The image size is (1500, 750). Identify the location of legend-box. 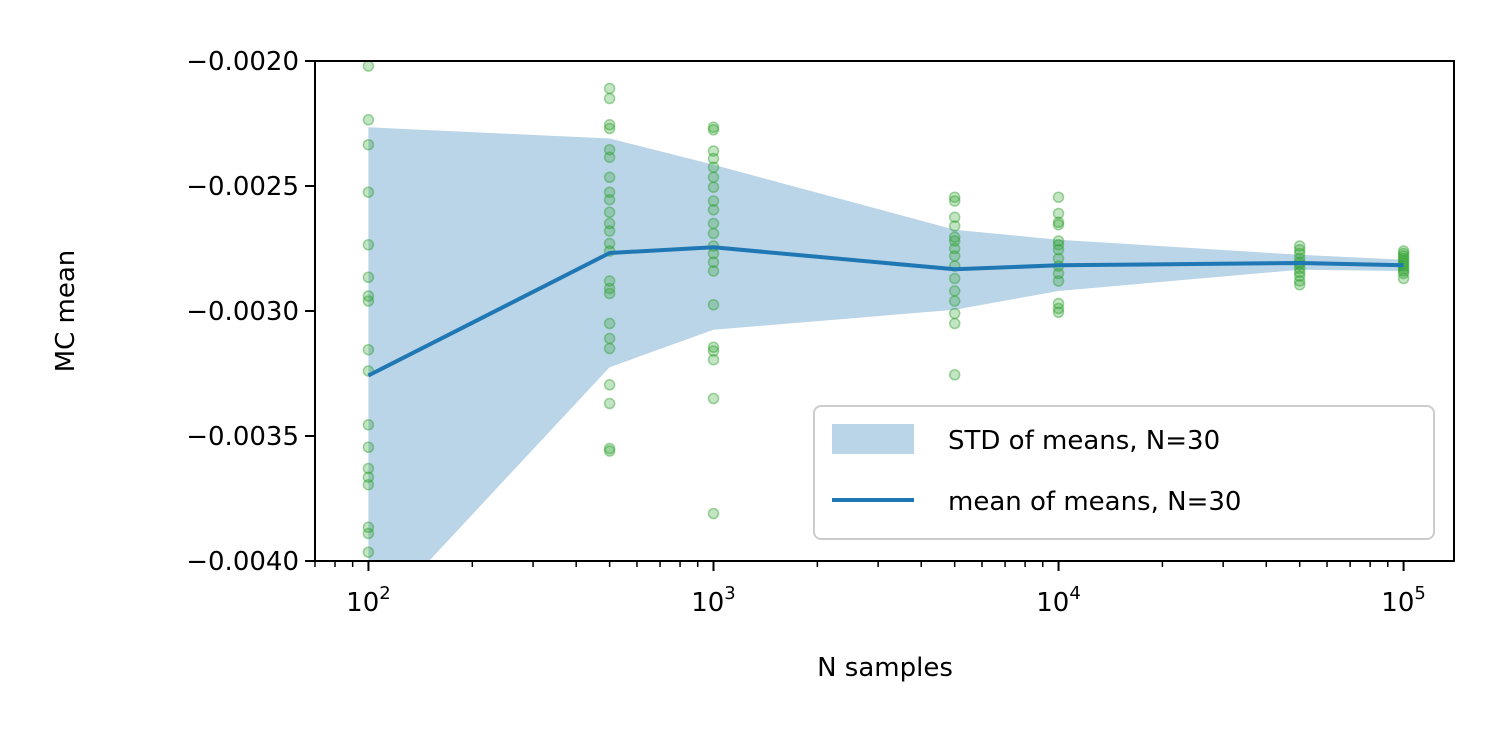
(1124, 472).